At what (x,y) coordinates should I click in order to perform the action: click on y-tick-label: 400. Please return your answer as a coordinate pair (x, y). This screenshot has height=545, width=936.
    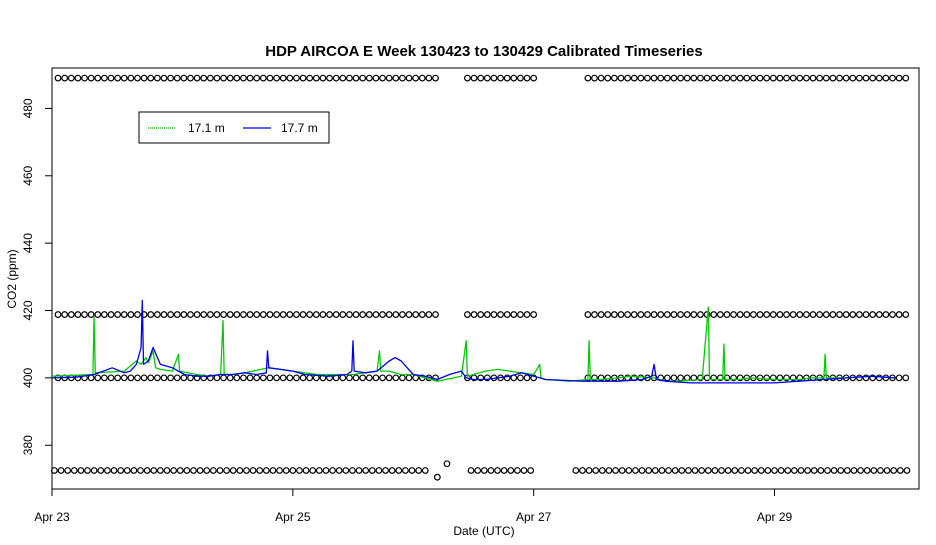
    Looking at the image, I should click on (28, 378).